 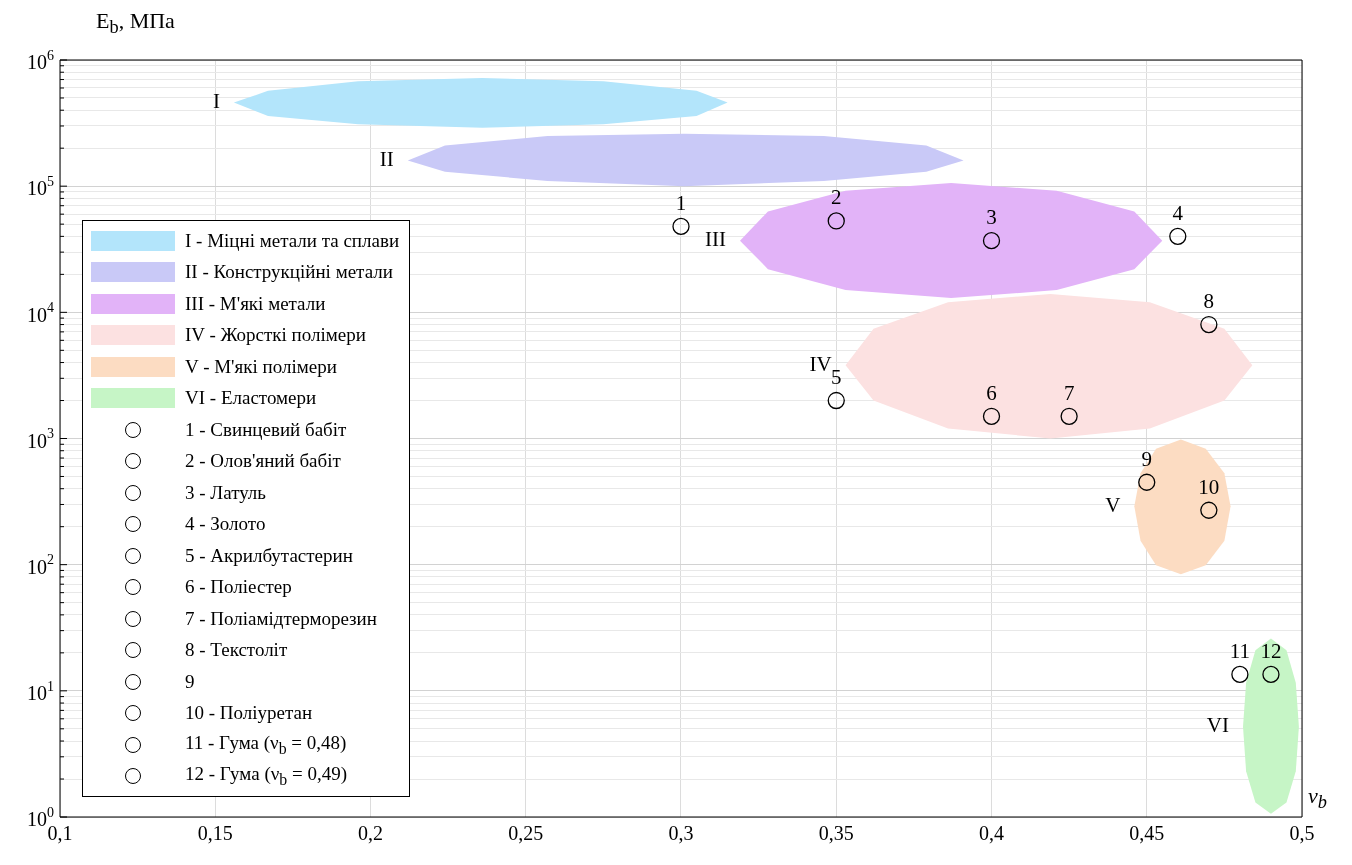 What do you see at coordinates (1271, 650) in the screenshot?
I see `annotation: 12` at bounding box center [1271, 650].